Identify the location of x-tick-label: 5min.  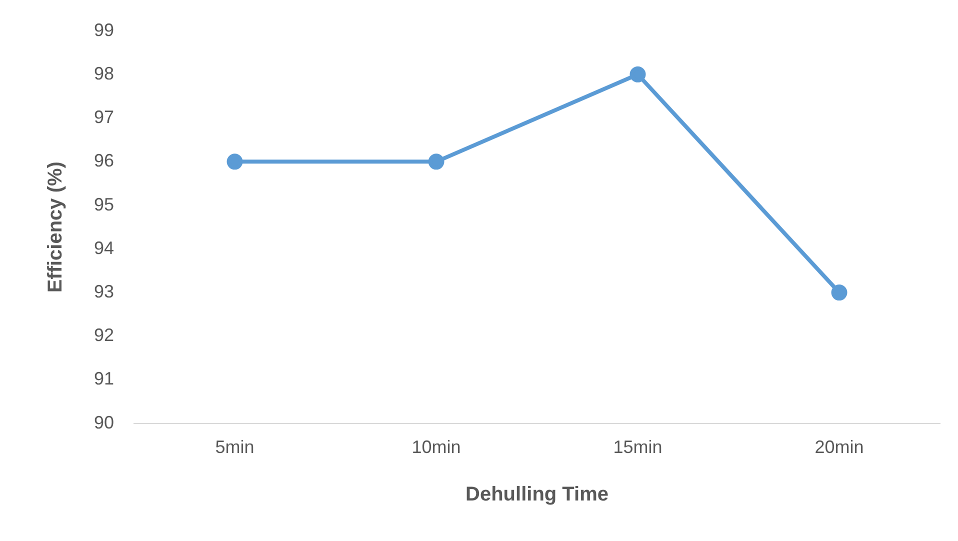
(234, 447).